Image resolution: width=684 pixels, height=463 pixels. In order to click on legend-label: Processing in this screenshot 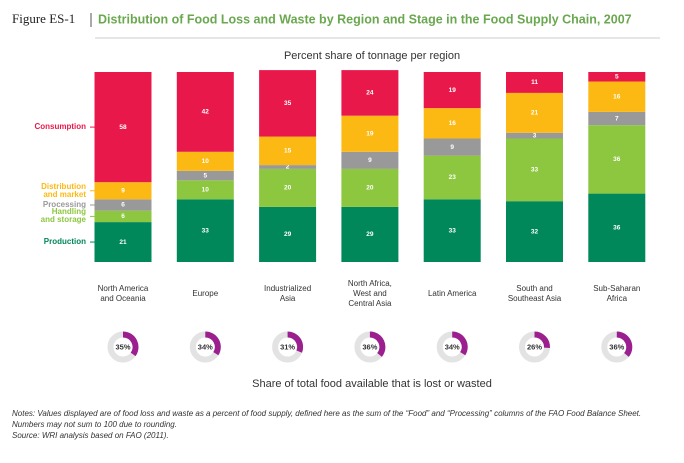, I will do `click(64, 204)`.